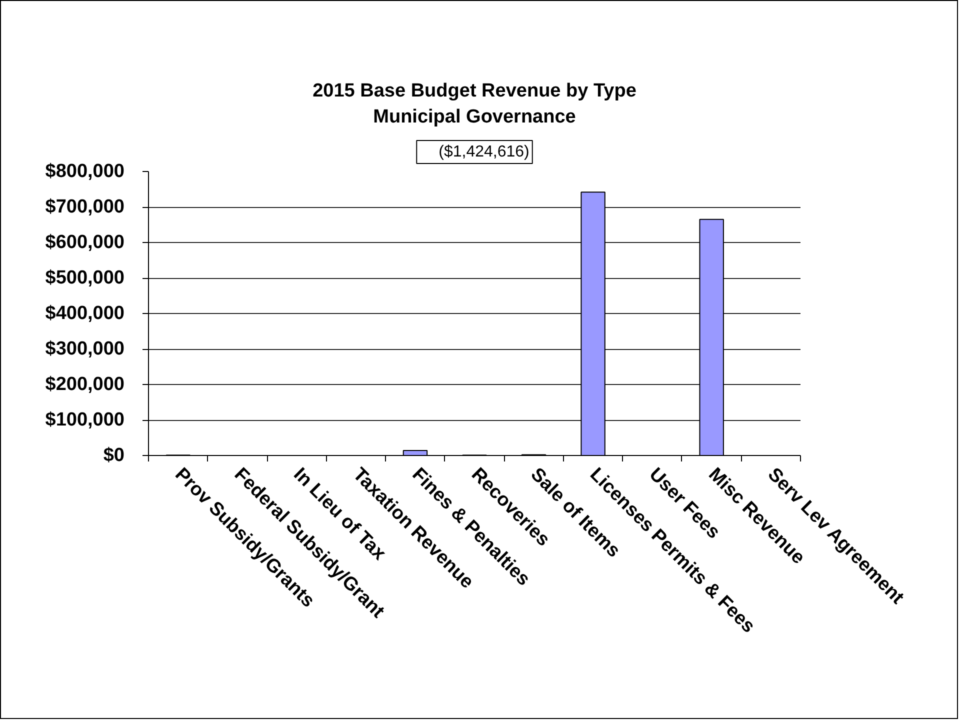 This screenshot has width=960, height=721. I want to click on y-tick-label: $400,000, so click(85, 313).